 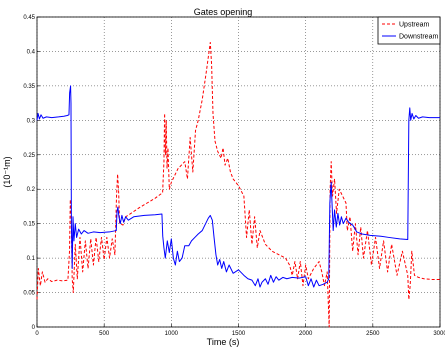 What do you see at coordinates (29, 156) in the screenshot?
I see `y-tick-label: 0.25` at bounding box center [29, 156].